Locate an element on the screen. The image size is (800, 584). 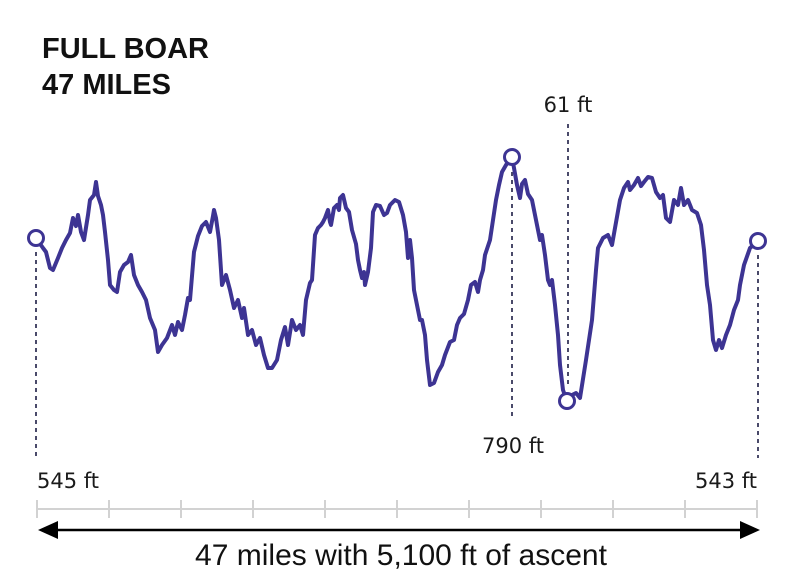
arrow-right-icon is located at coordinates (750, 530).